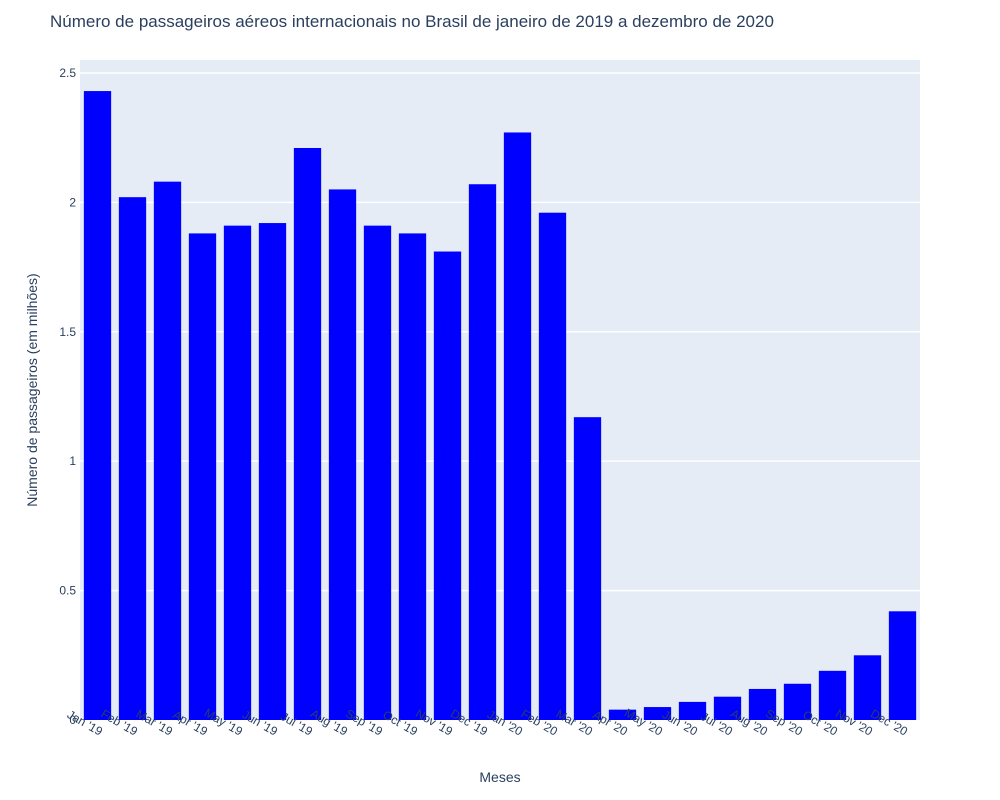  I want to click on y-tick-label: 2.5, so click(67, 73).